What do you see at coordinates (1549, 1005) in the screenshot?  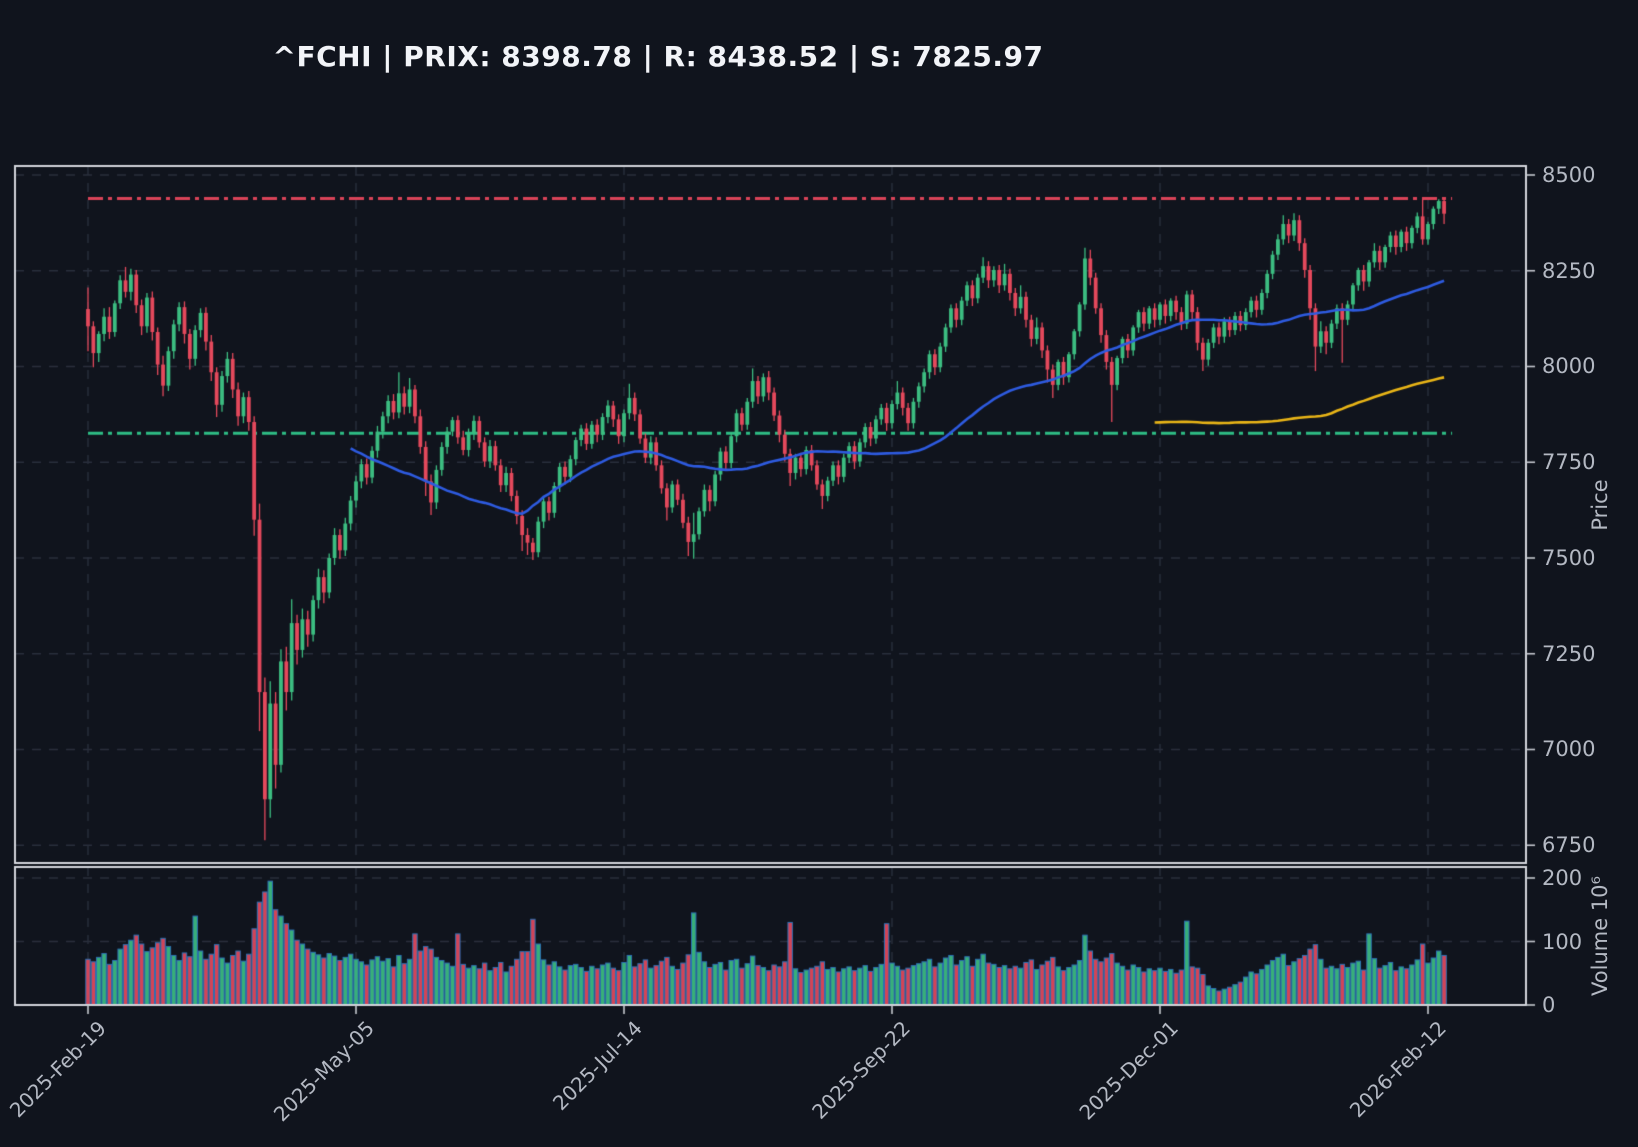 I see `volume-tick-0: 0` at bounding box center [1549, 1005].